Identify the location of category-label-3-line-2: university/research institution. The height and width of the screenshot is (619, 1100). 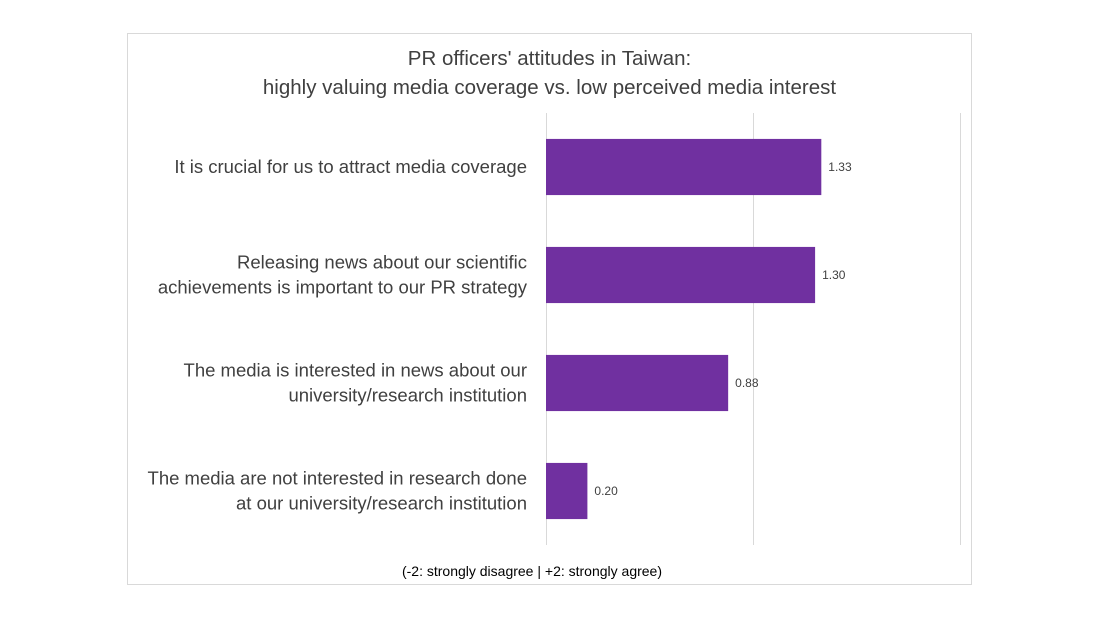
(407, 395).